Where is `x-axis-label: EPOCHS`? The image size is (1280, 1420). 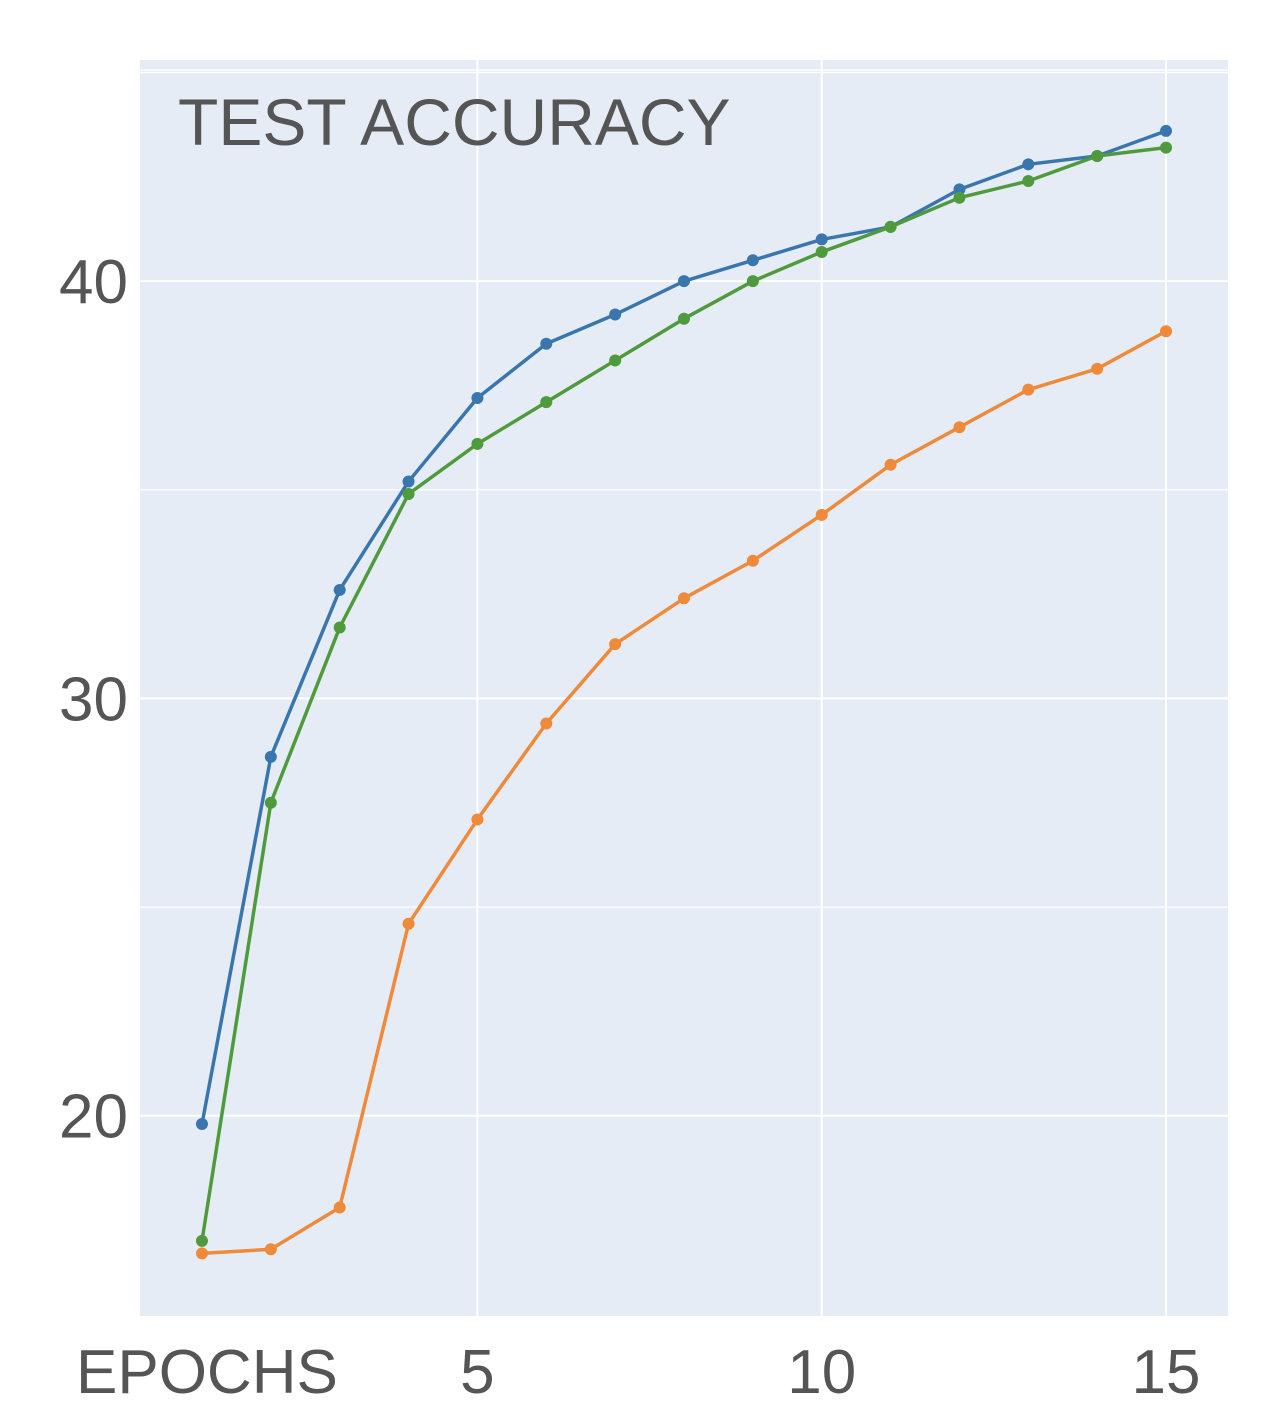 x-axis-label: EPOCHS is located at coordinates (207, 1372).